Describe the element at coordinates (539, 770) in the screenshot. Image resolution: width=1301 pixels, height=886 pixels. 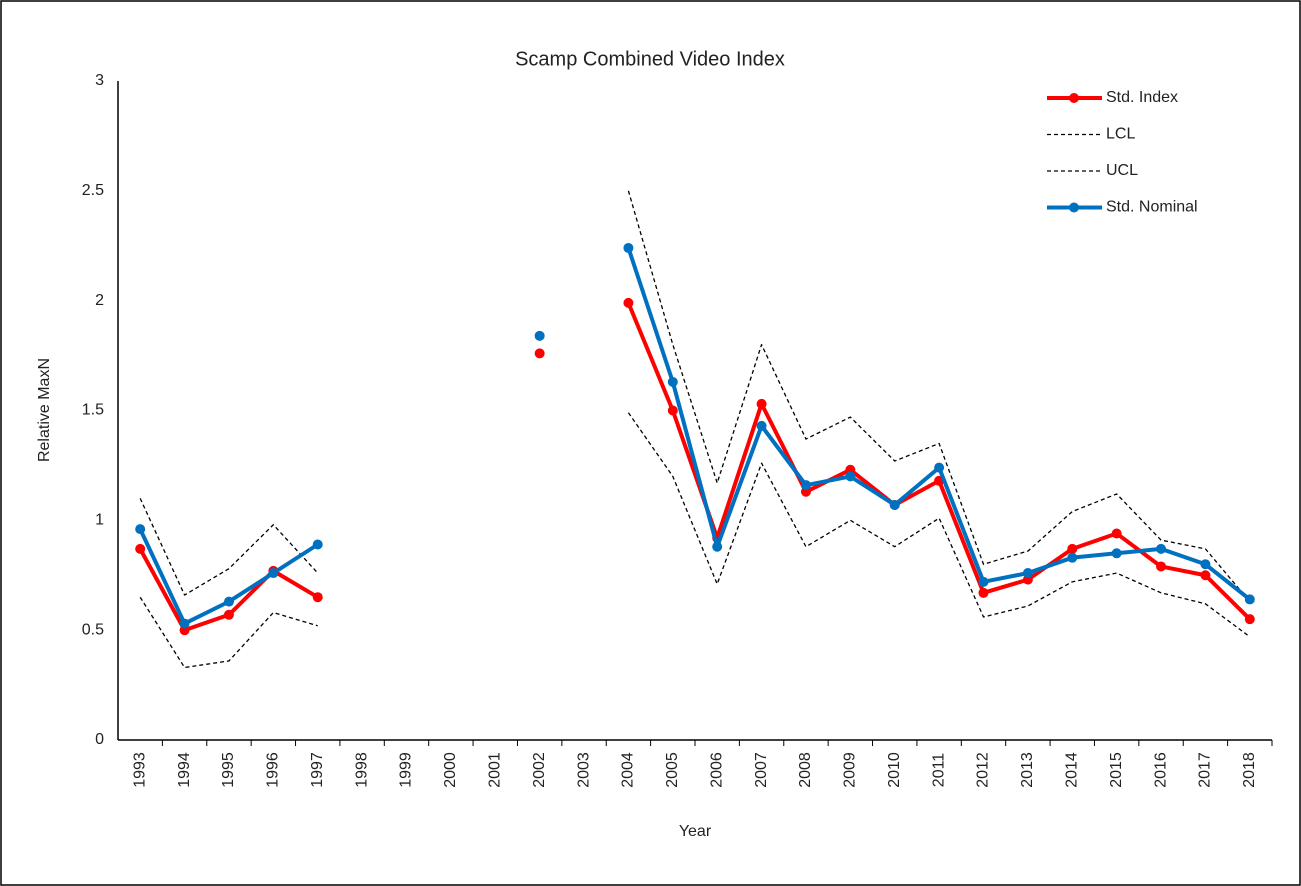
I see `x-tick-label: 2002` at that location.